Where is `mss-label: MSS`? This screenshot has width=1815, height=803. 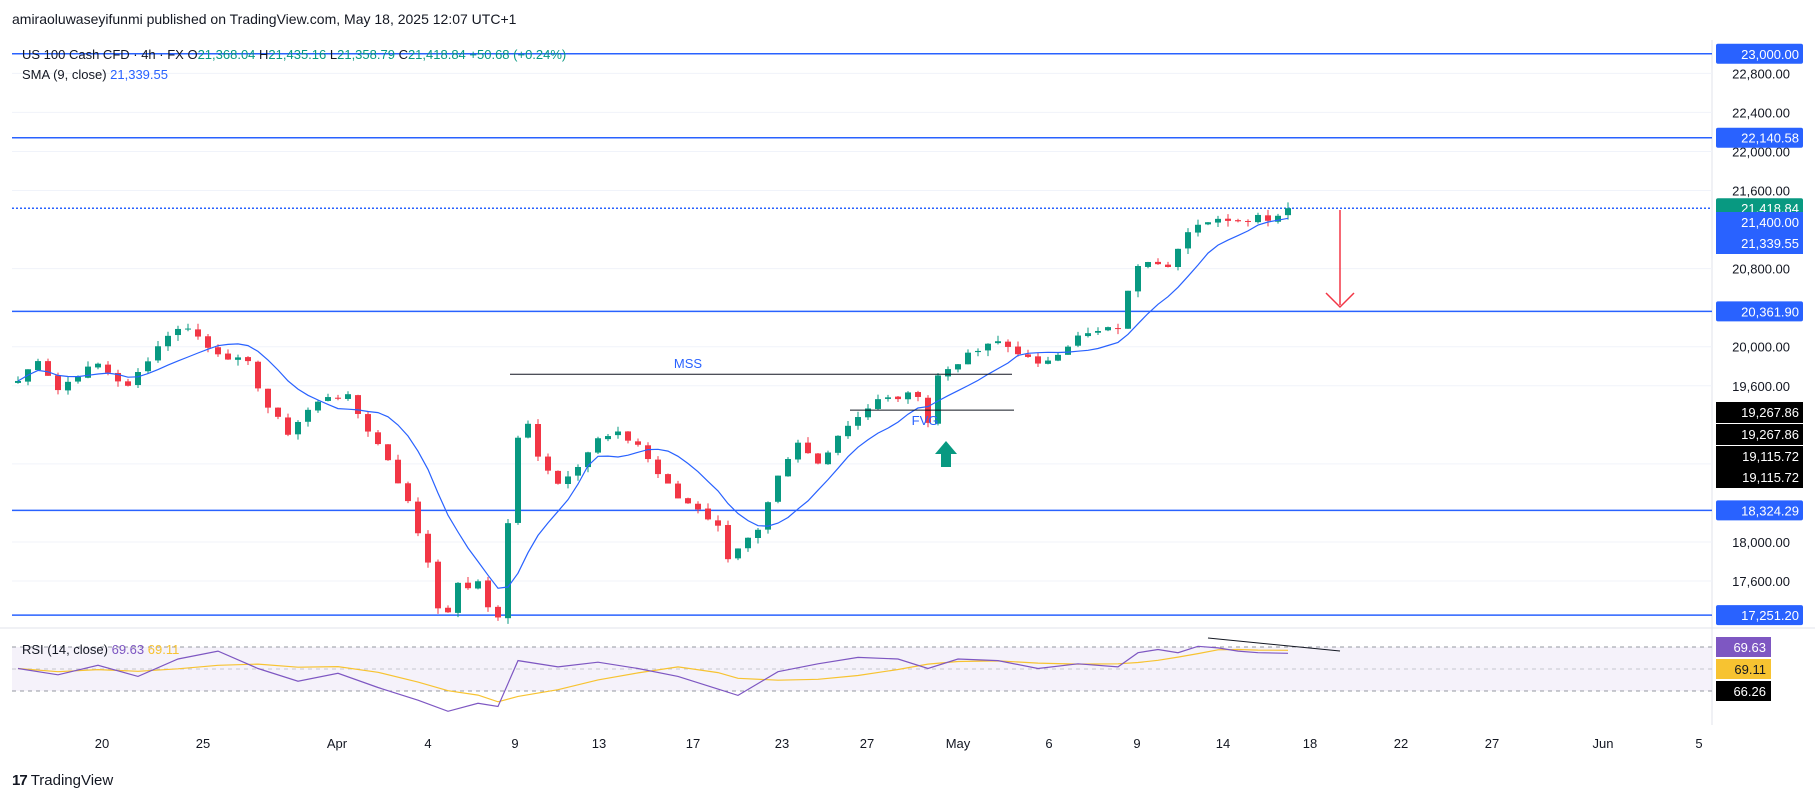
mss-label: MSS is located at coordinates (688, 363).